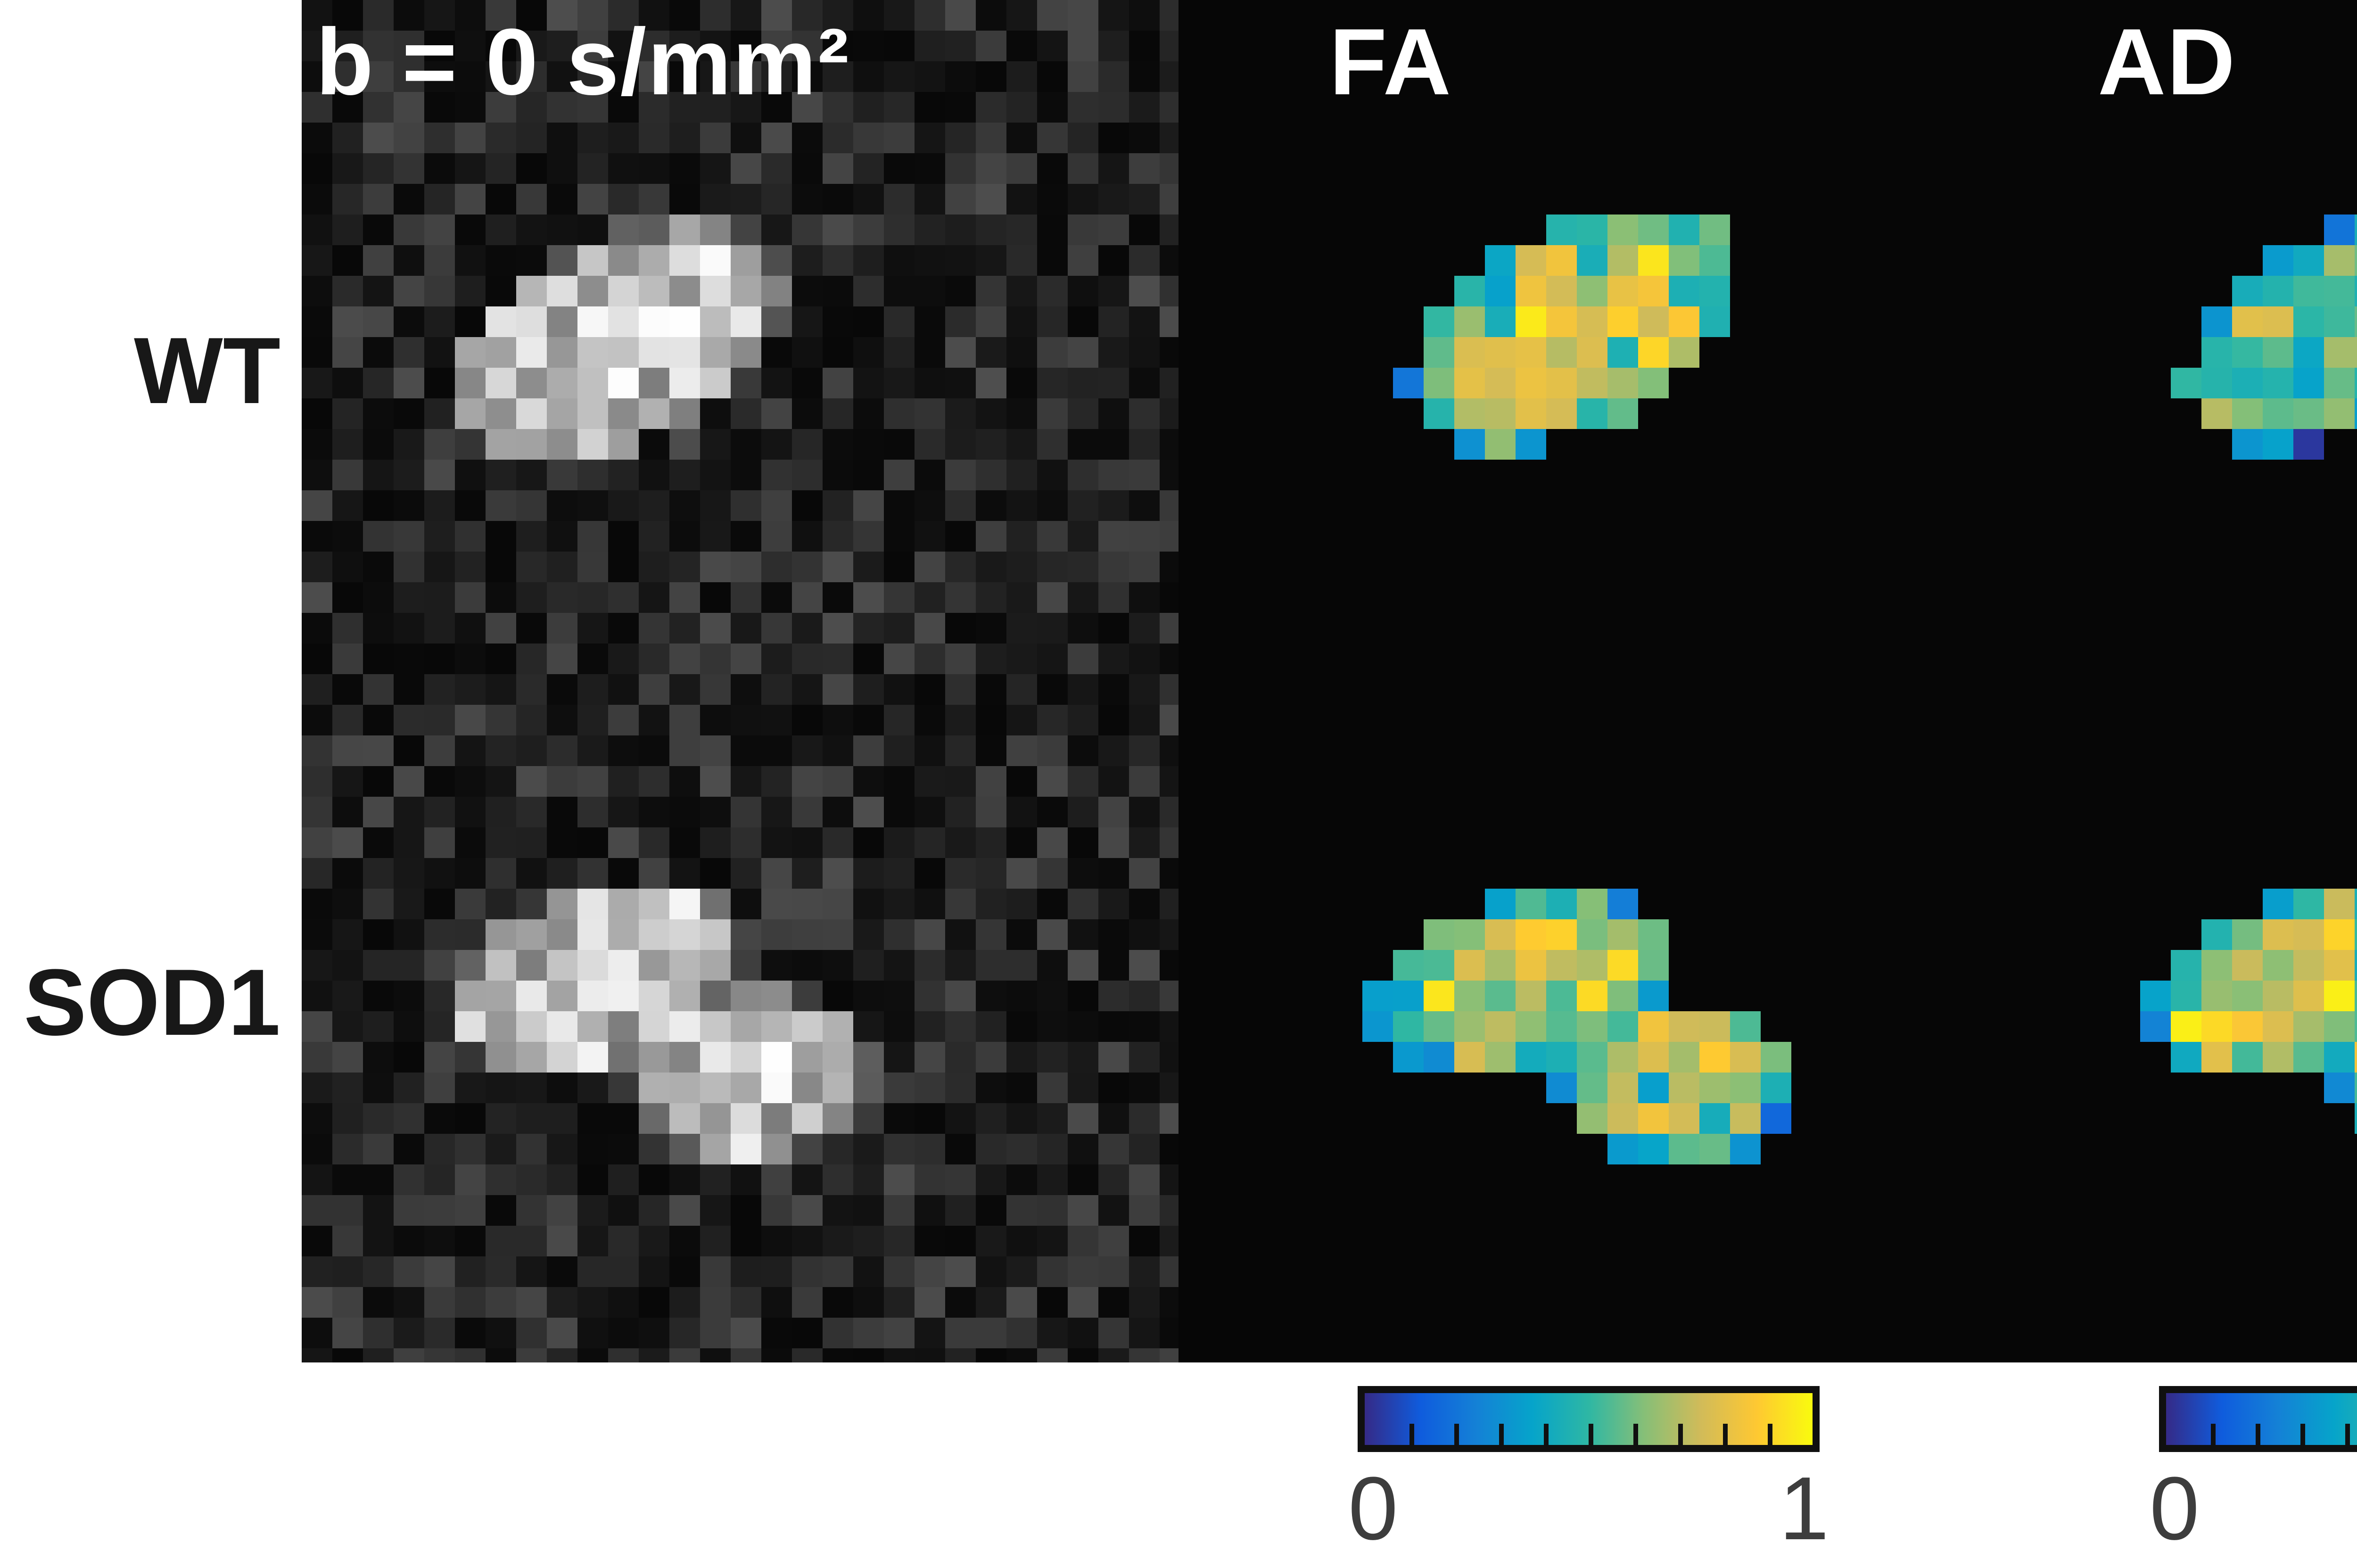 The width and height of the screenshot is (2357, 1568). What do you see at coordinates (207, 372) in the screenshot?
I see `row-label-wt: WT` at bounding box center [207, 372].